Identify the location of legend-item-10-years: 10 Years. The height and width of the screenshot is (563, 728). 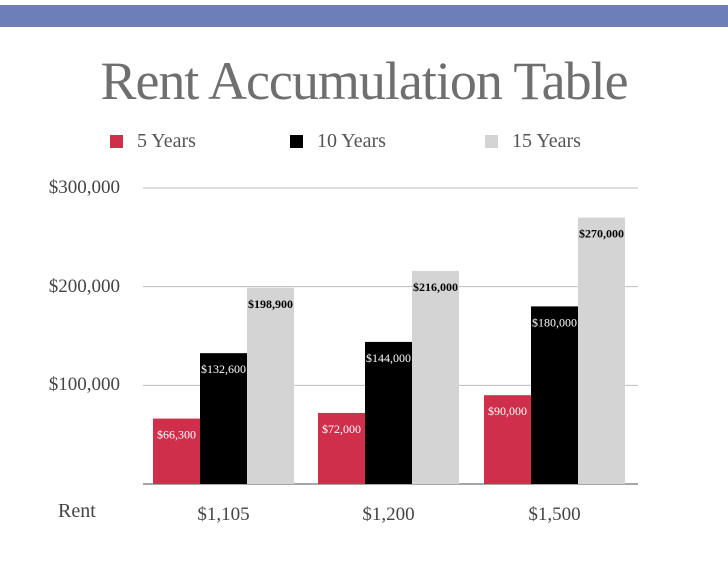
(338, 141).